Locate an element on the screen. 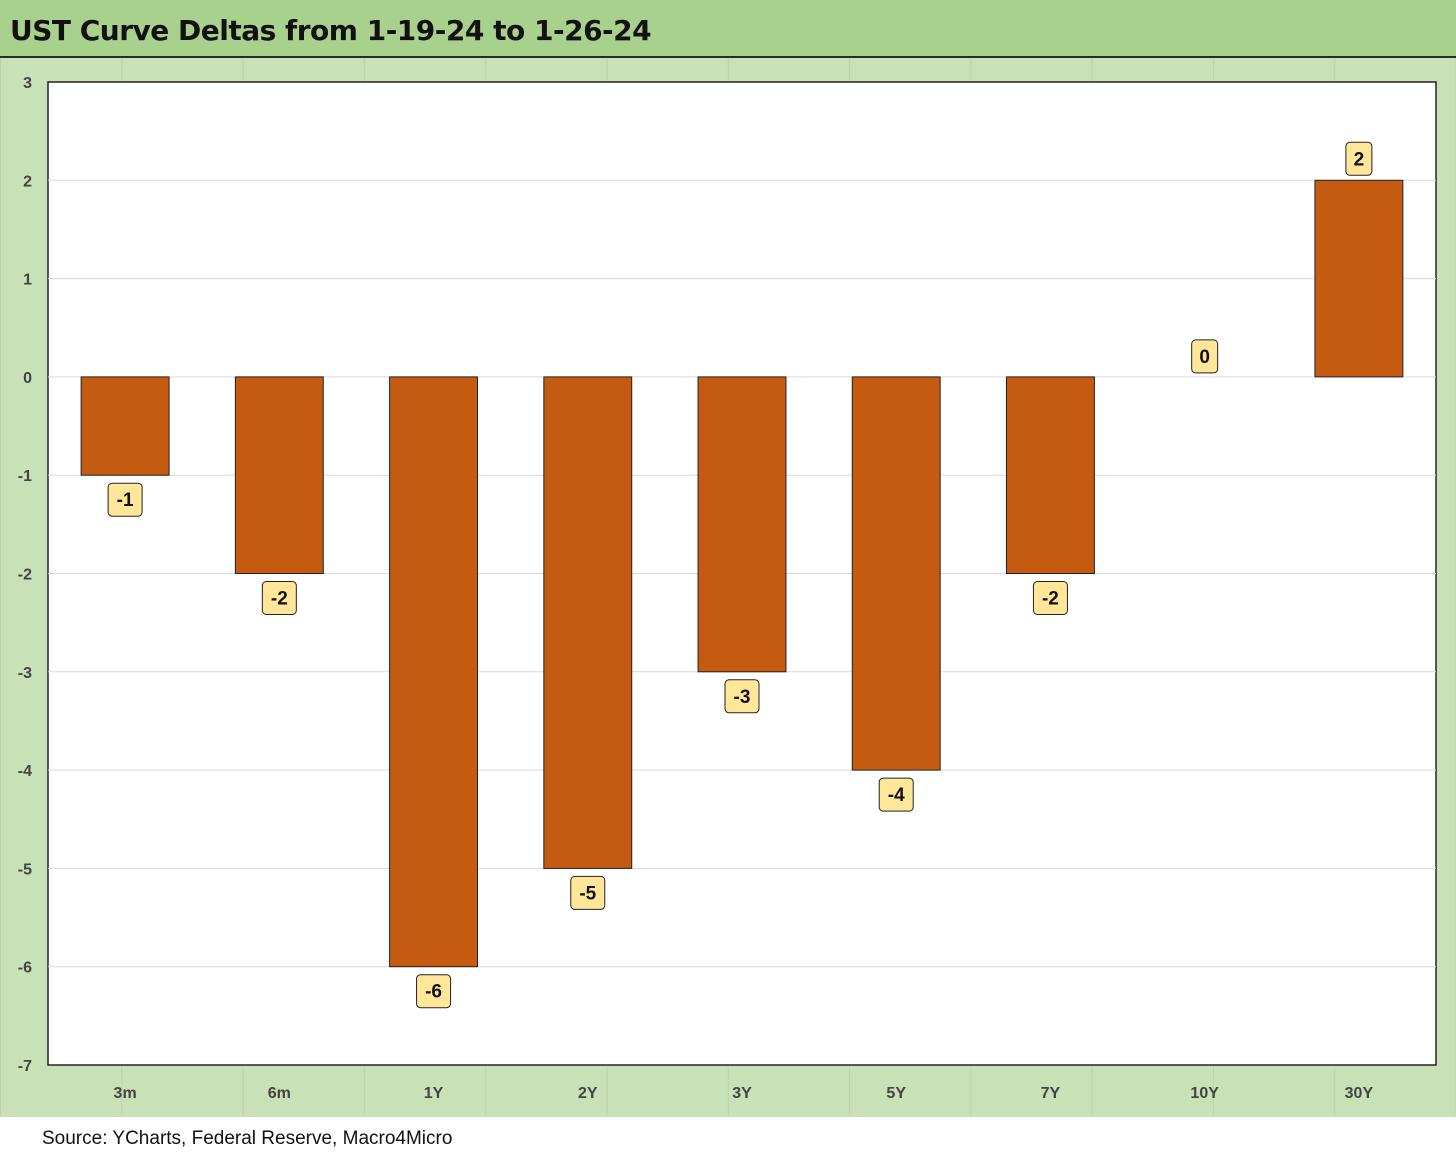  y-tick-label: -3 is located at coordinates (25, 673).